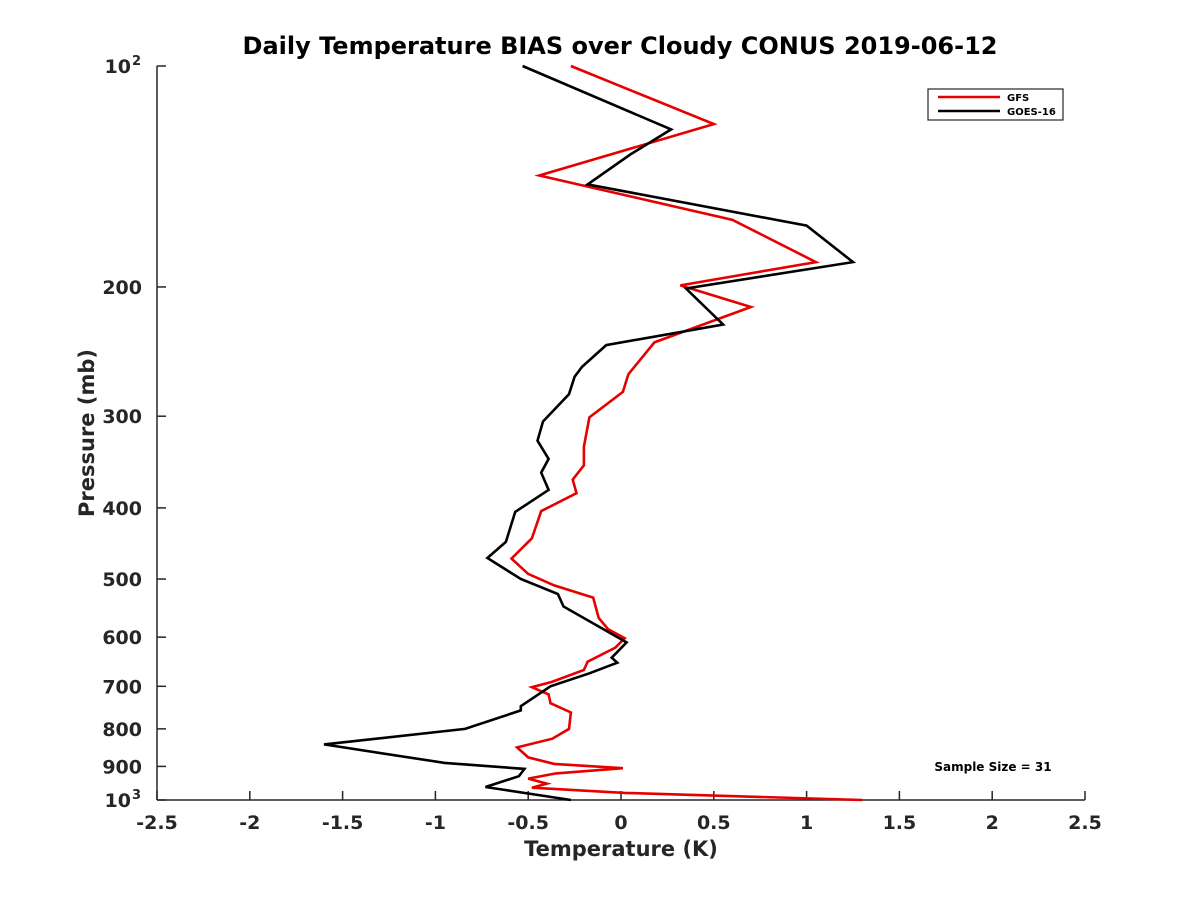 The width and height of the screenshot is (1200, 900). I want to click on x-tick-label: 1, so click(806, 823).